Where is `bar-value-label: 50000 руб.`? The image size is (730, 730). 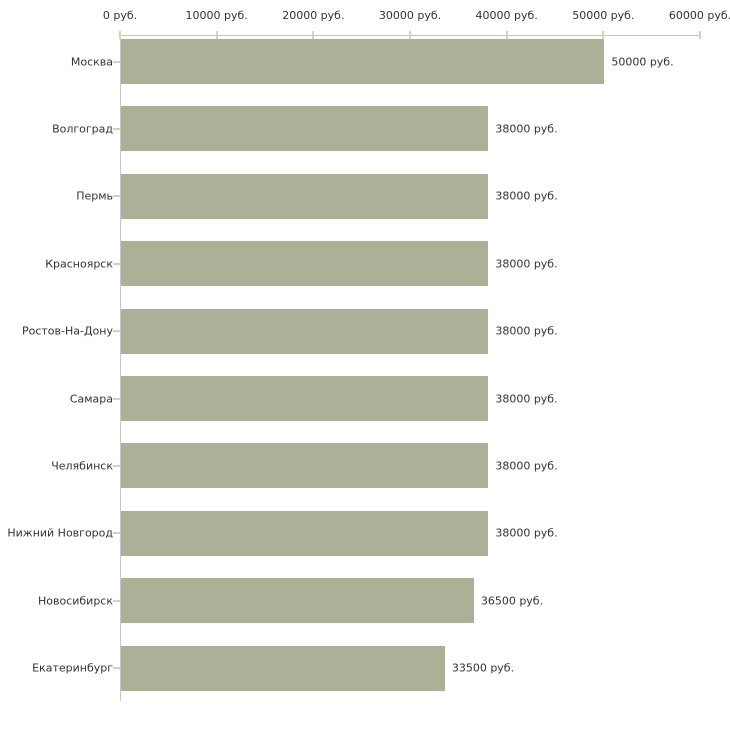 bar-value-label: 50000 руб. is located at coordinates (642, 61).